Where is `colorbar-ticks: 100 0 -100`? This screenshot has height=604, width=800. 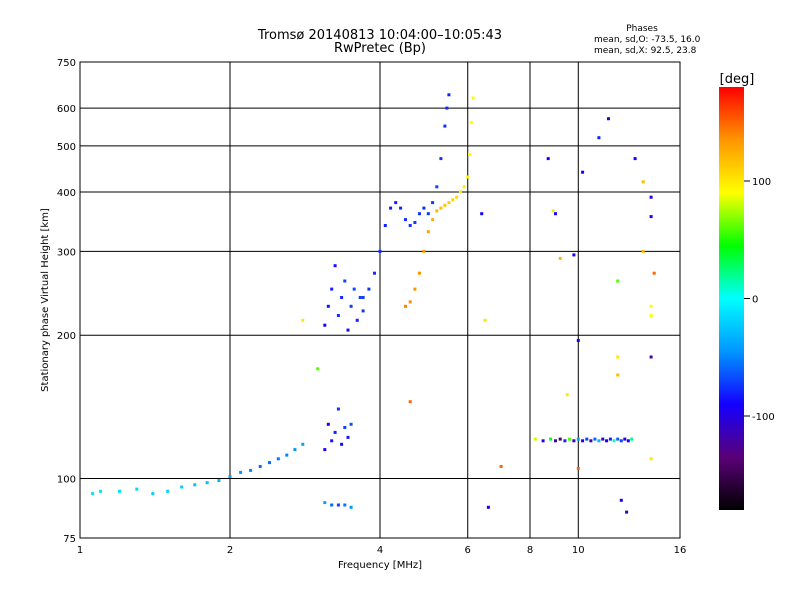
colorbar-ticks: 100 0 -100 is located at coordinates (759, 300).